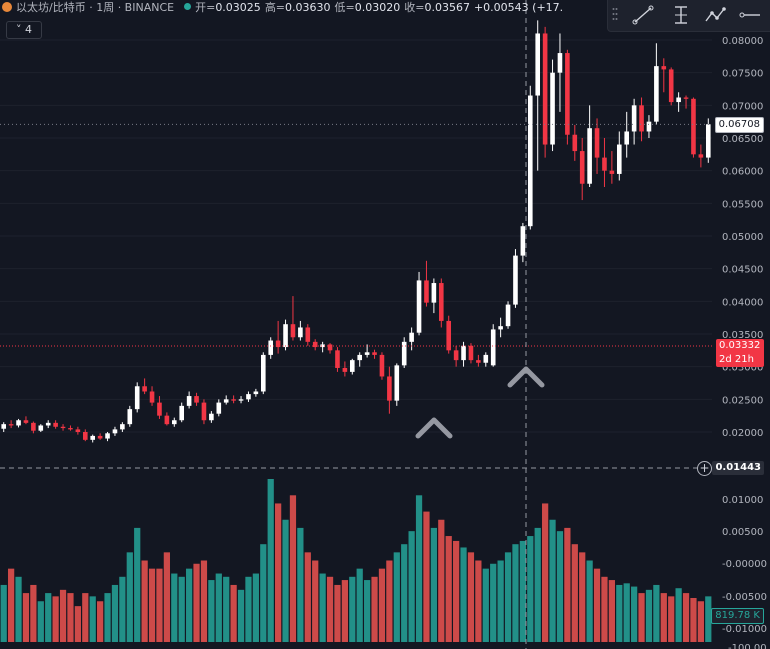  Describe the element at coordinates (744, 564) in the screenshot. I see `volume-tick-label: -0.00000` at that location.